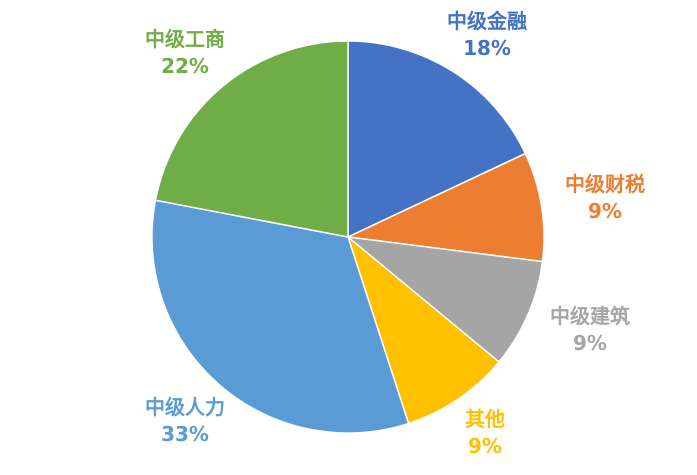  Describe the element at coordinates (485, 419) in the screenshot. I see `slice-label: 其他` at that location.